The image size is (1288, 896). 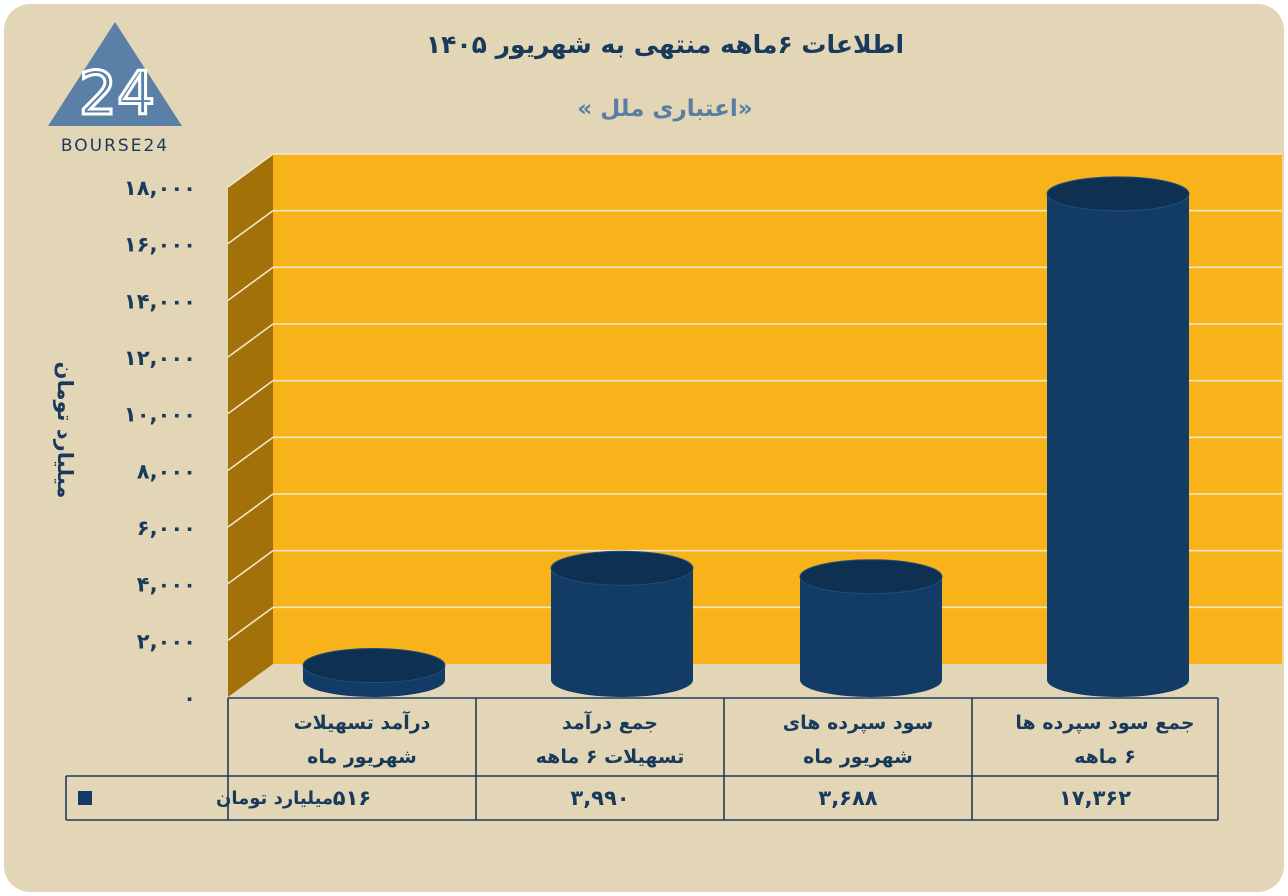 I want to click on y-tick-label: ۰, so click(x=189, y=698).